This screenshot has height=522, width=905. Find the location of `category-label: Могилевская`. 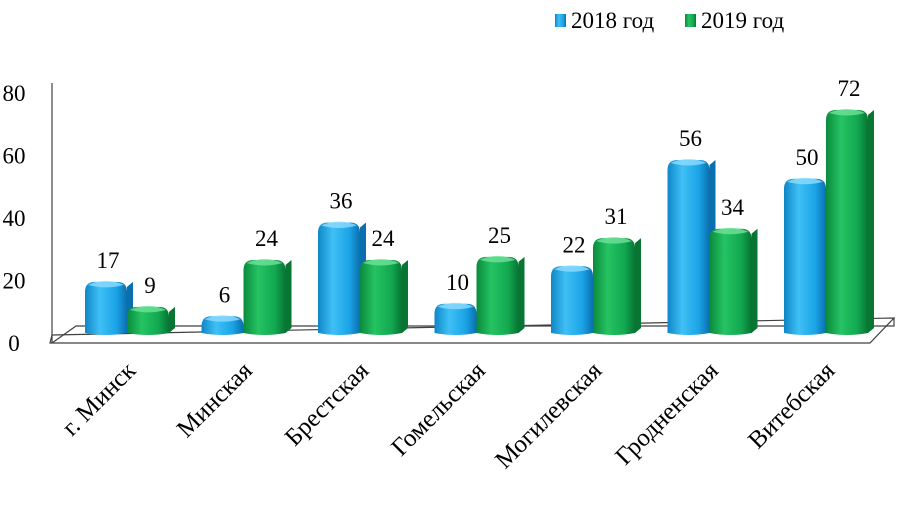

category-label: Могилевская is located at coordinates (548, 415).